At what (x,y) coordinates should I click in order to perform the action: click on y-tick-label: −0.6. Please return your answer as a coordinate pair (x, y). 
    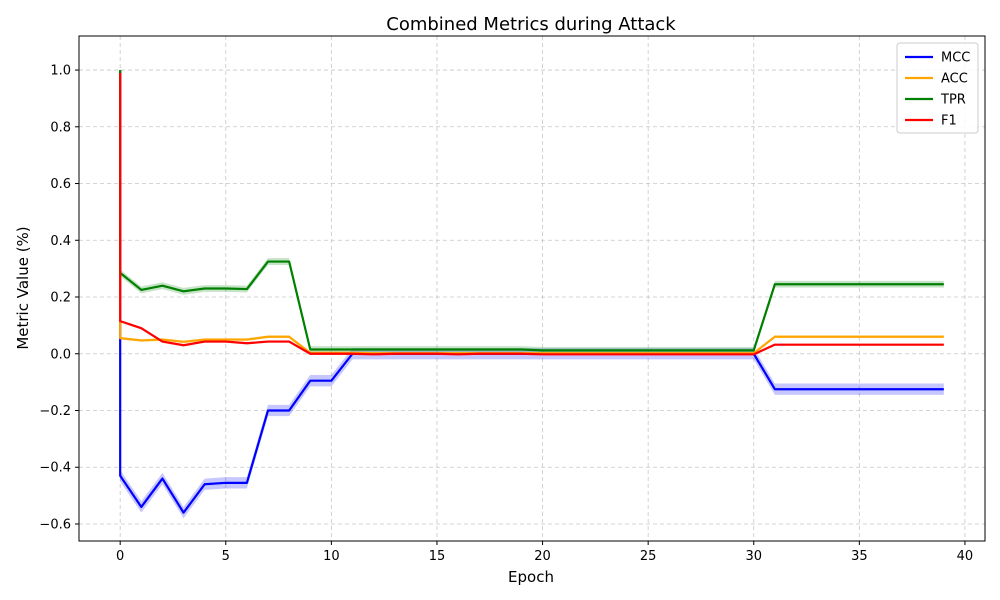
    Looking at the image, I should click on (55, 524).